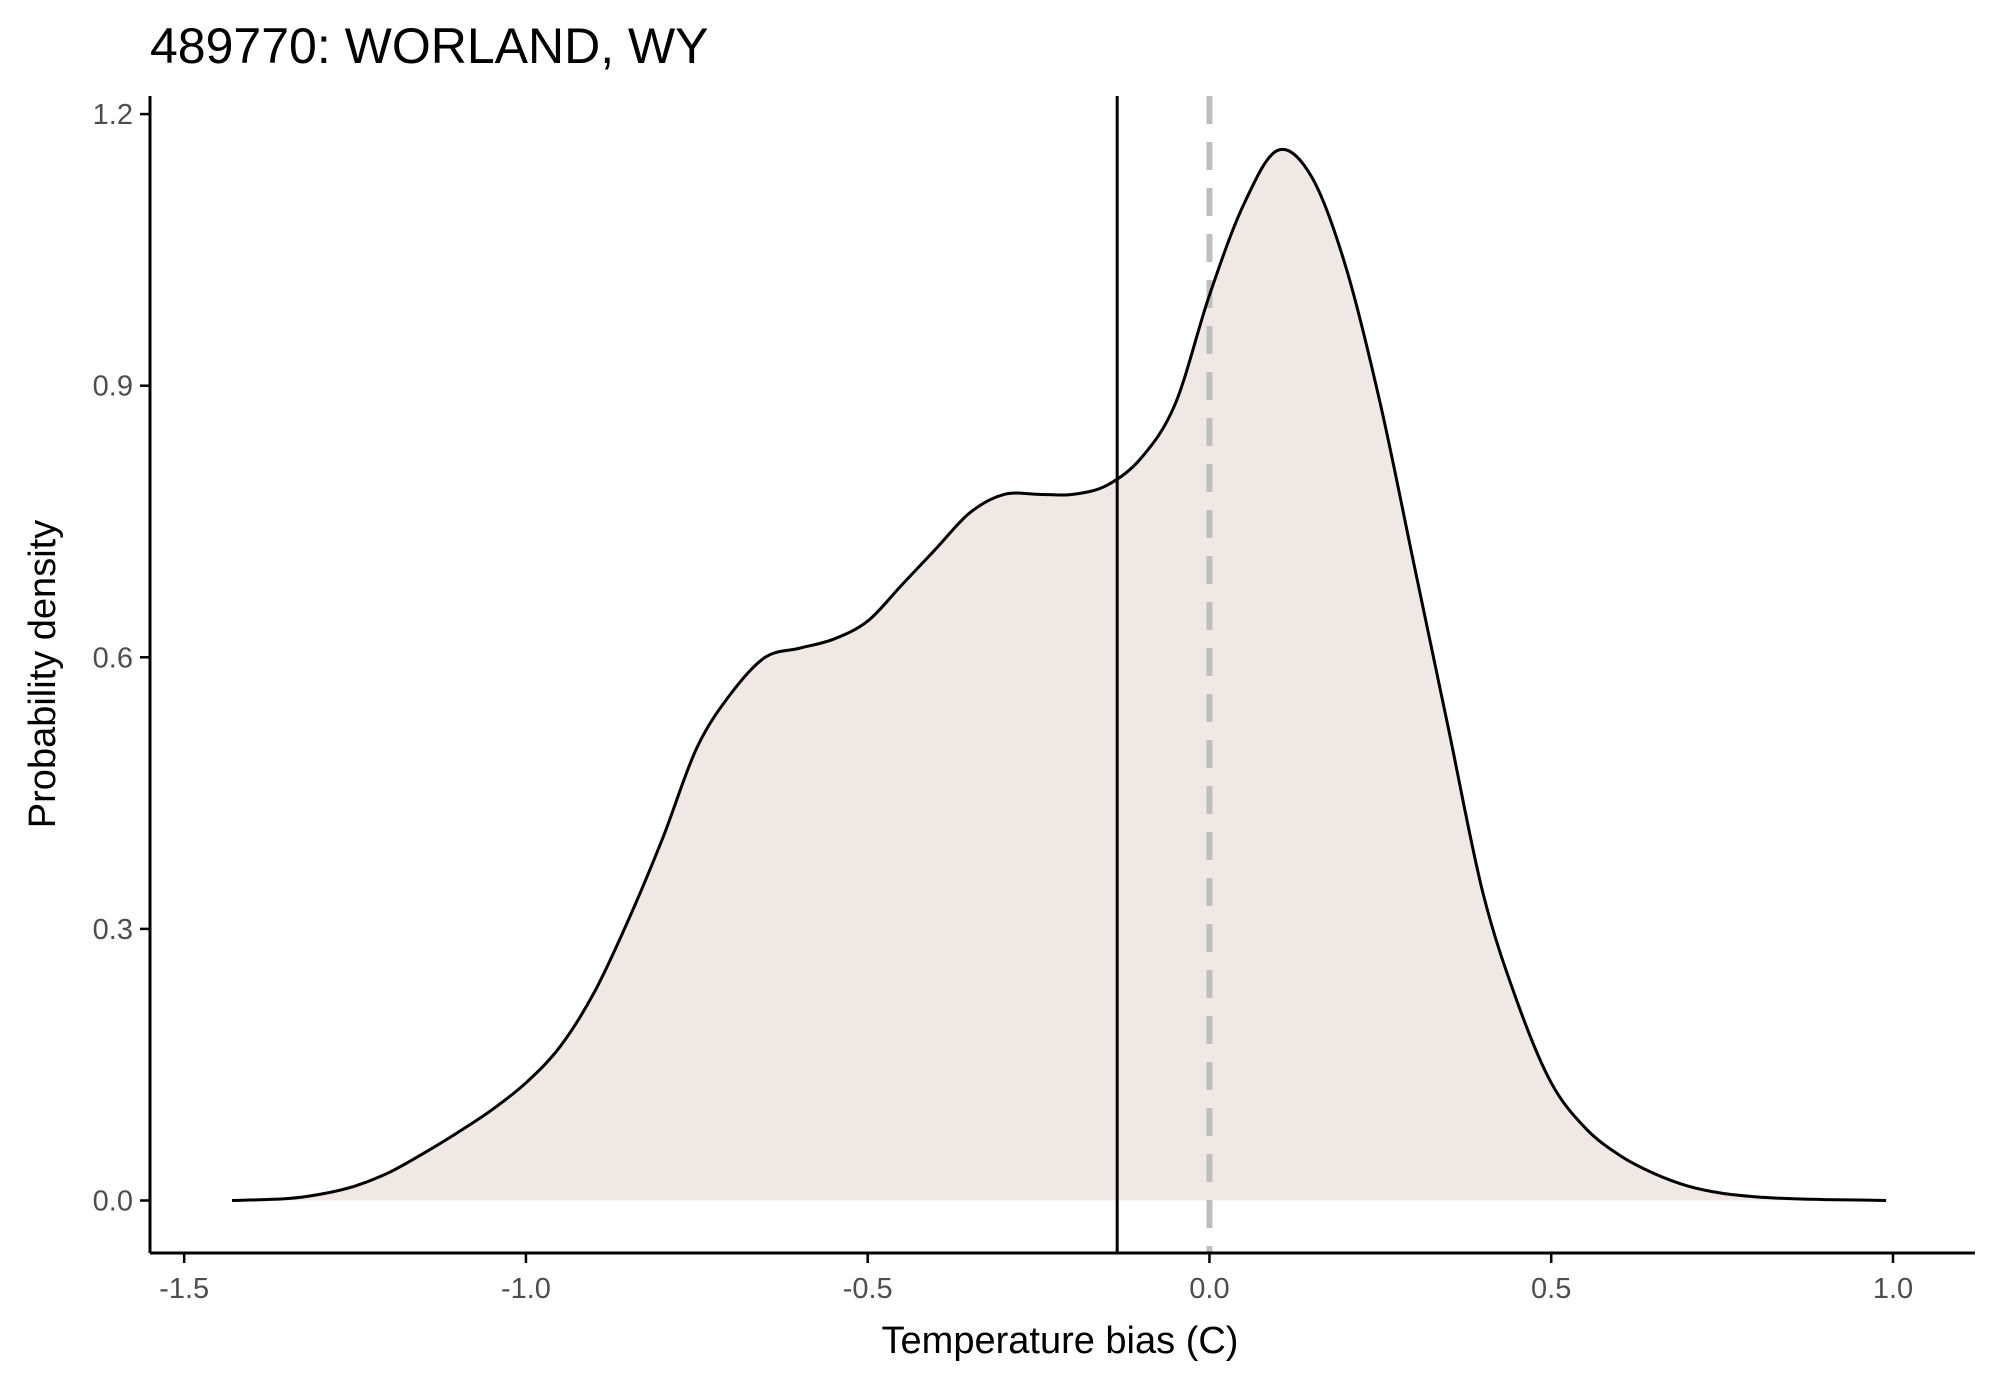  I want to click on x-tick-label: -1.5, so click(184, 1289).